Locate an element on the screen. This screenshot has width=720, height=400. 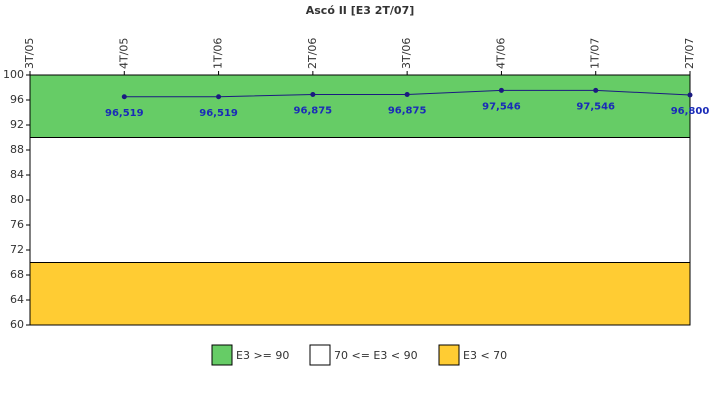
y-tick-label: 68 is located at coordinates (17, 274).